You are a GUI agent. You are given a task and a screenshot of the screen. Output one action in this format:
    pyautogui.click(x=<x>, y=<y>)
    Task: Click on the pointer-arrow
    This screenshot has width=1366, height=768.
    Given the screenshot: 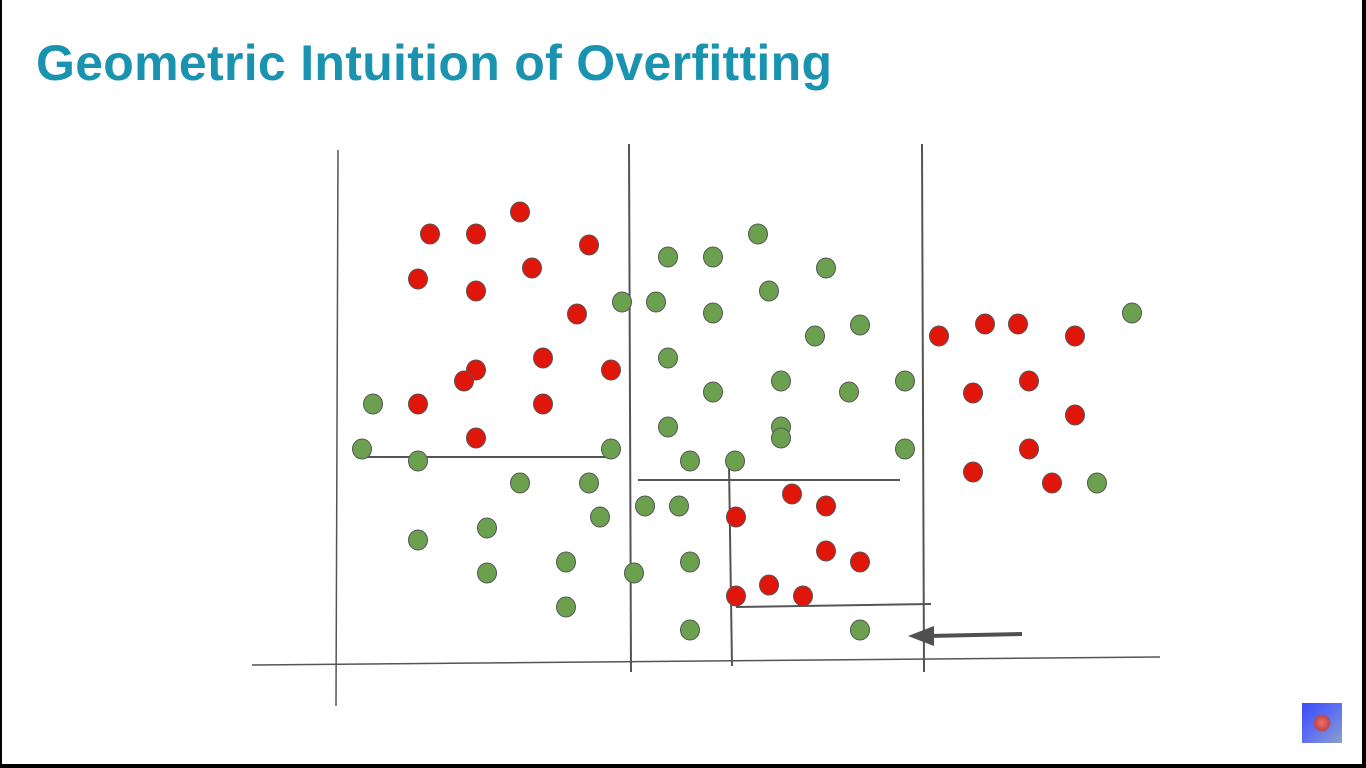 What is the action you would take?
    pyautogui.click(x=965, y=636)
    